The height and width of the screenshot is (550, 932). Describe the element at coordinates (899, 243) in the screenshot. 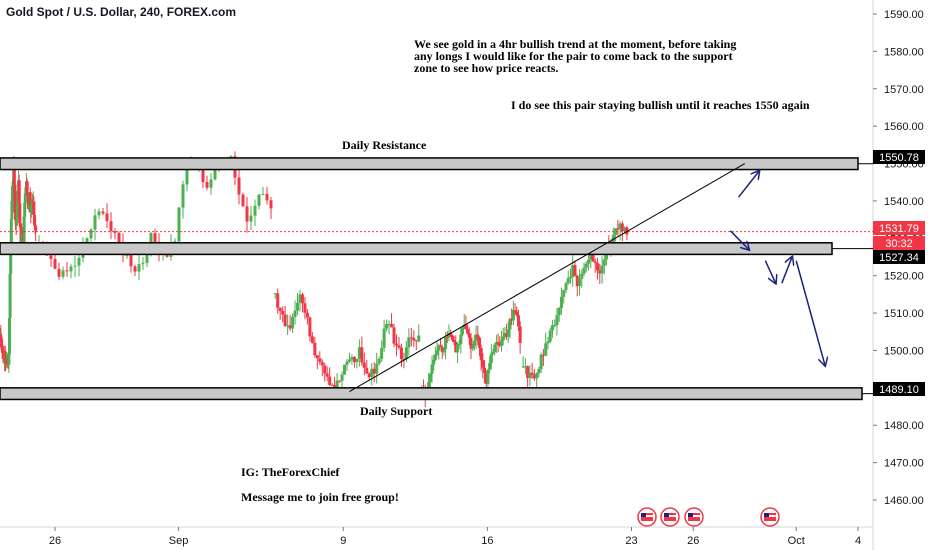

I see `price-marker-countdown` at that location.